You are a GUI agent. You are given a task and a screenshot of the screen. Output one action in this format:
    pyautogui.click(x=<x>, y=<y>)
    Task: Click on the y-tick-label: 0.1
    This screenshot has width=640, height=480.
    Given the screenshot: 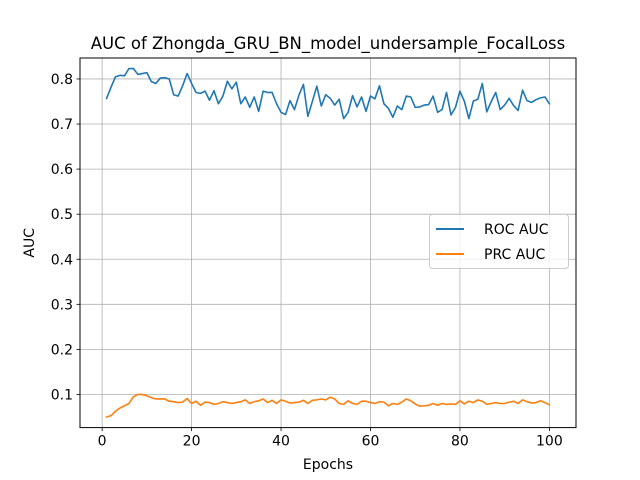 What is the action you would take?
    pyautogui.click(x=62, y=395)
    